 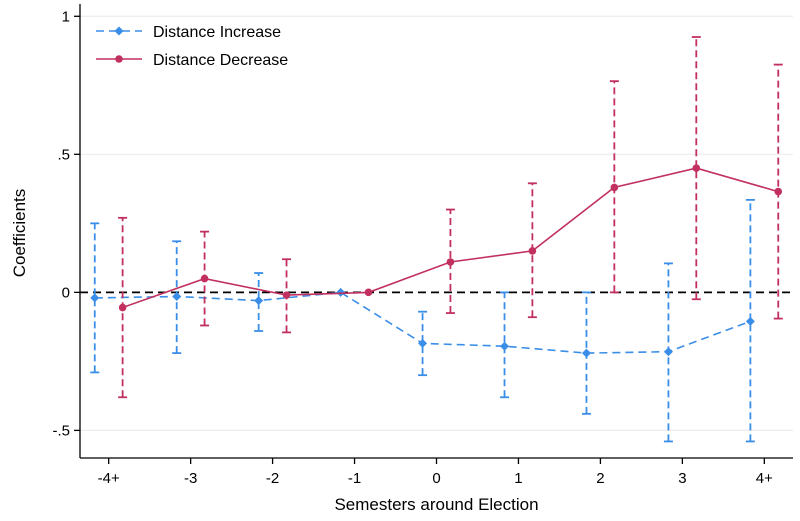 What do you see at coordinates (518, 478) in the screenshot?
I see `x-tick-label: 1` at bounding box center [518, 478].